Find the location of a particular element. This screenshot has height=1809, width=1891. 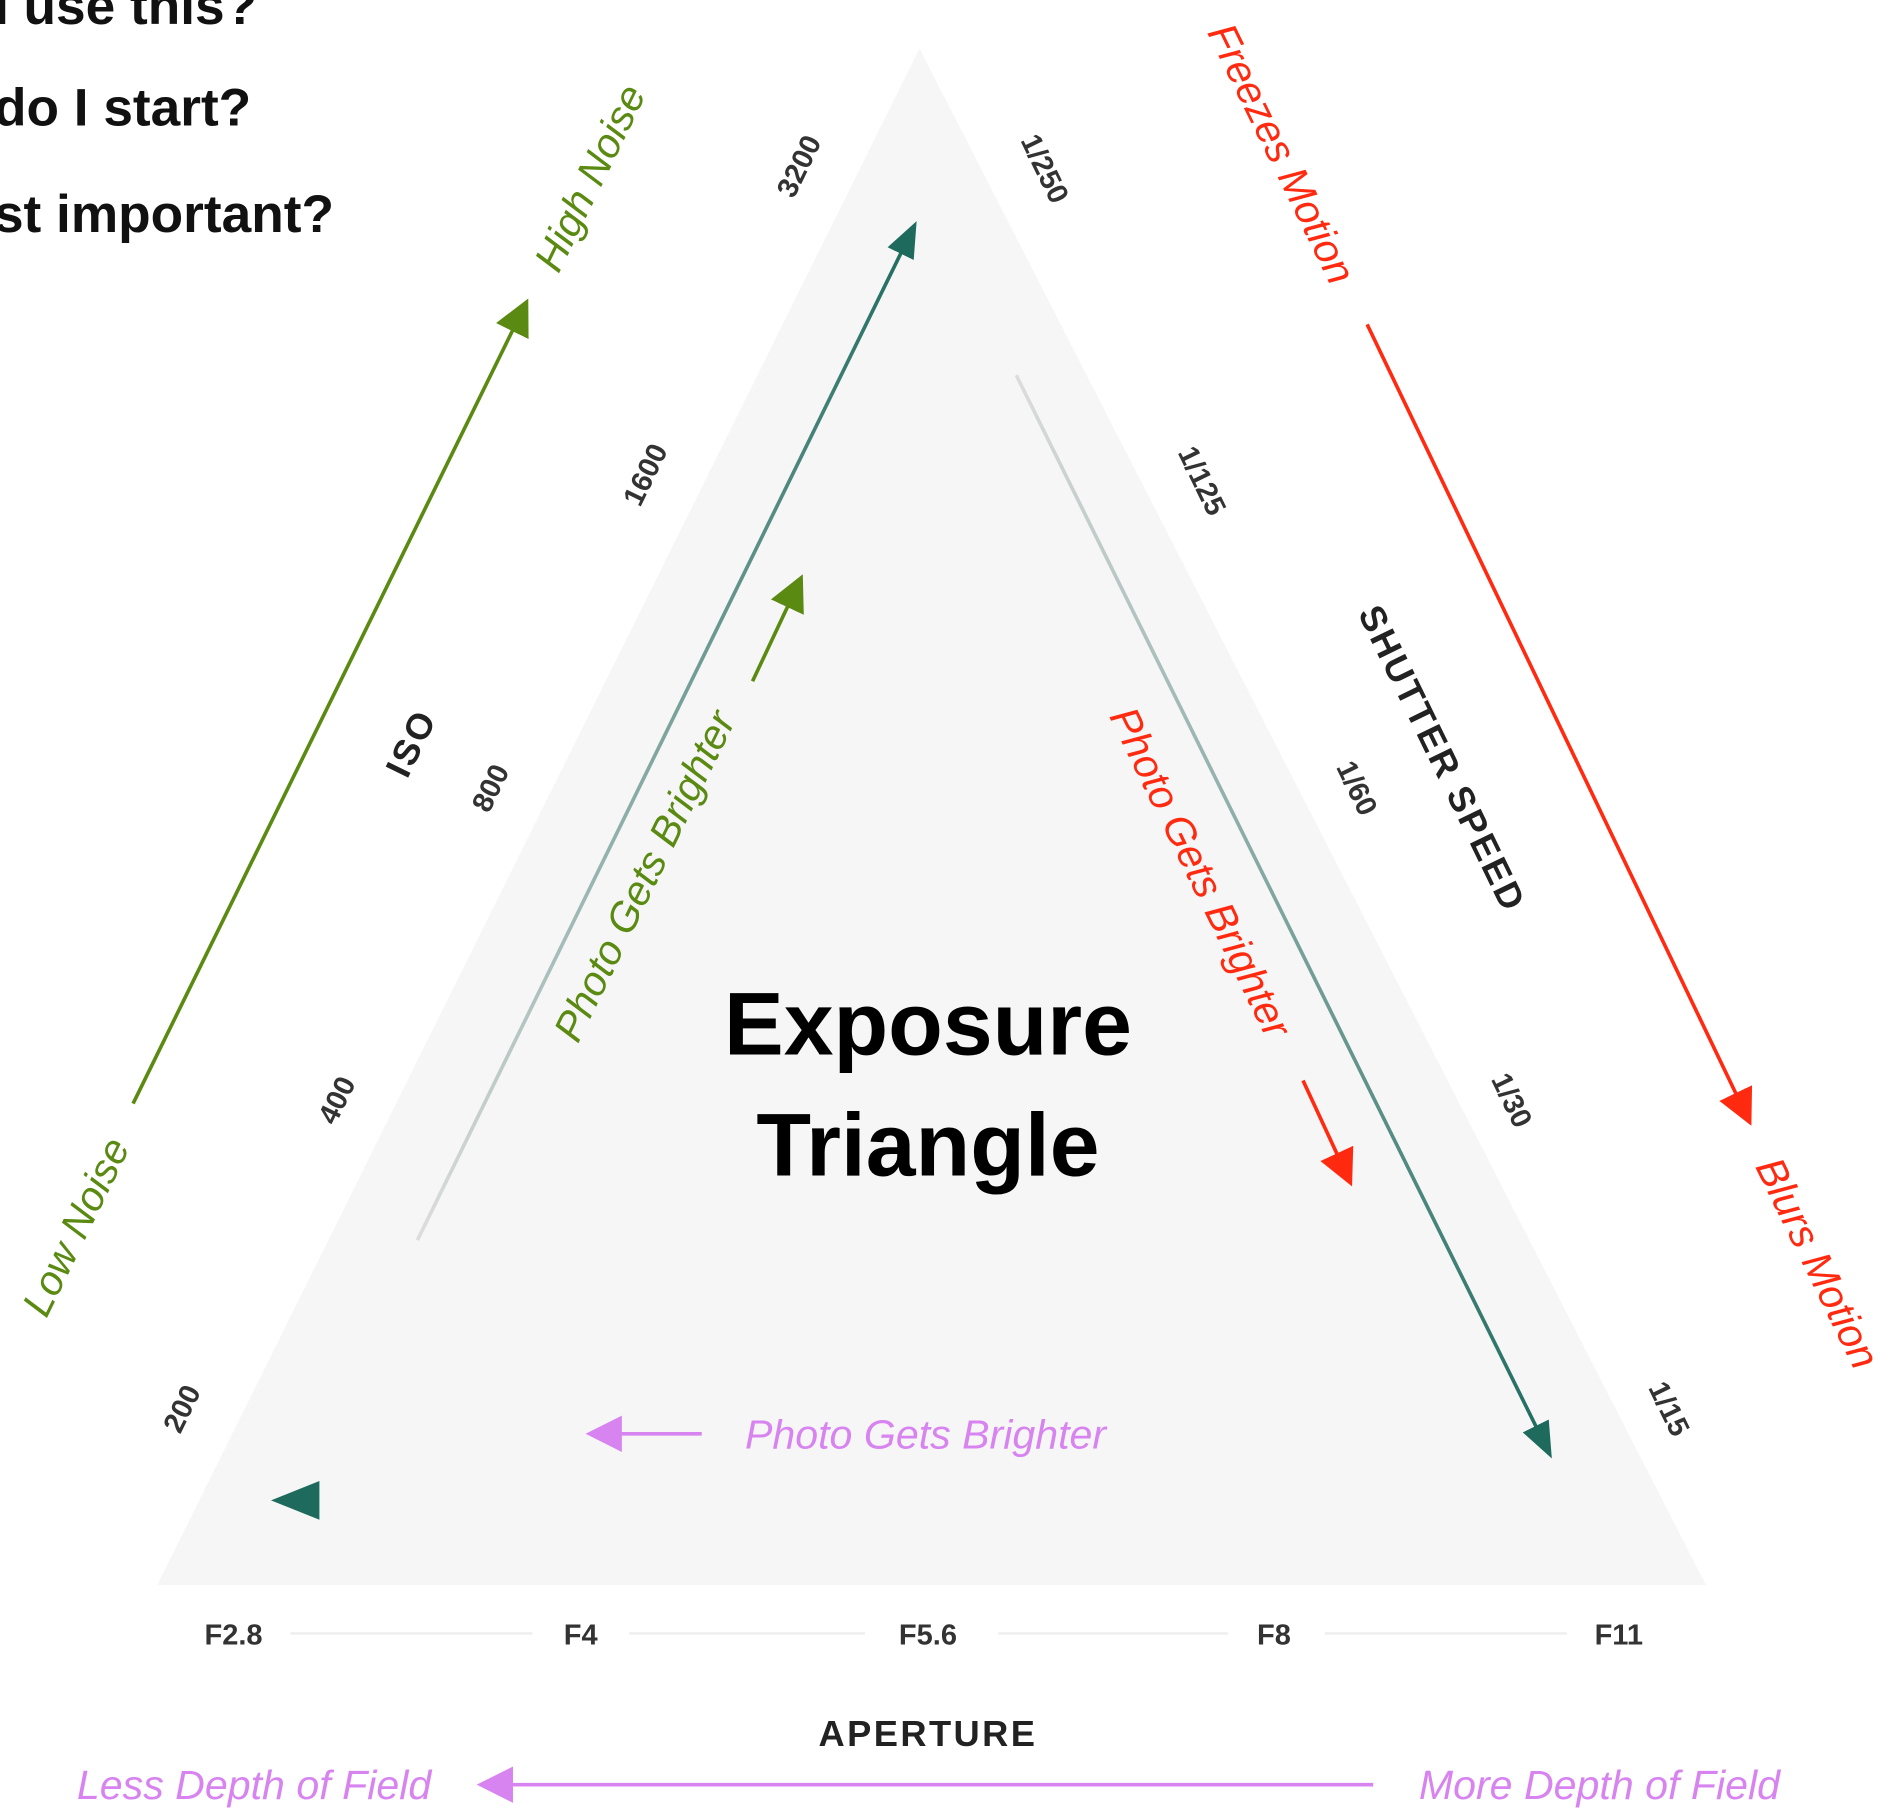

annotation: More Depth of Field is located at coordinates (1600, 1785).